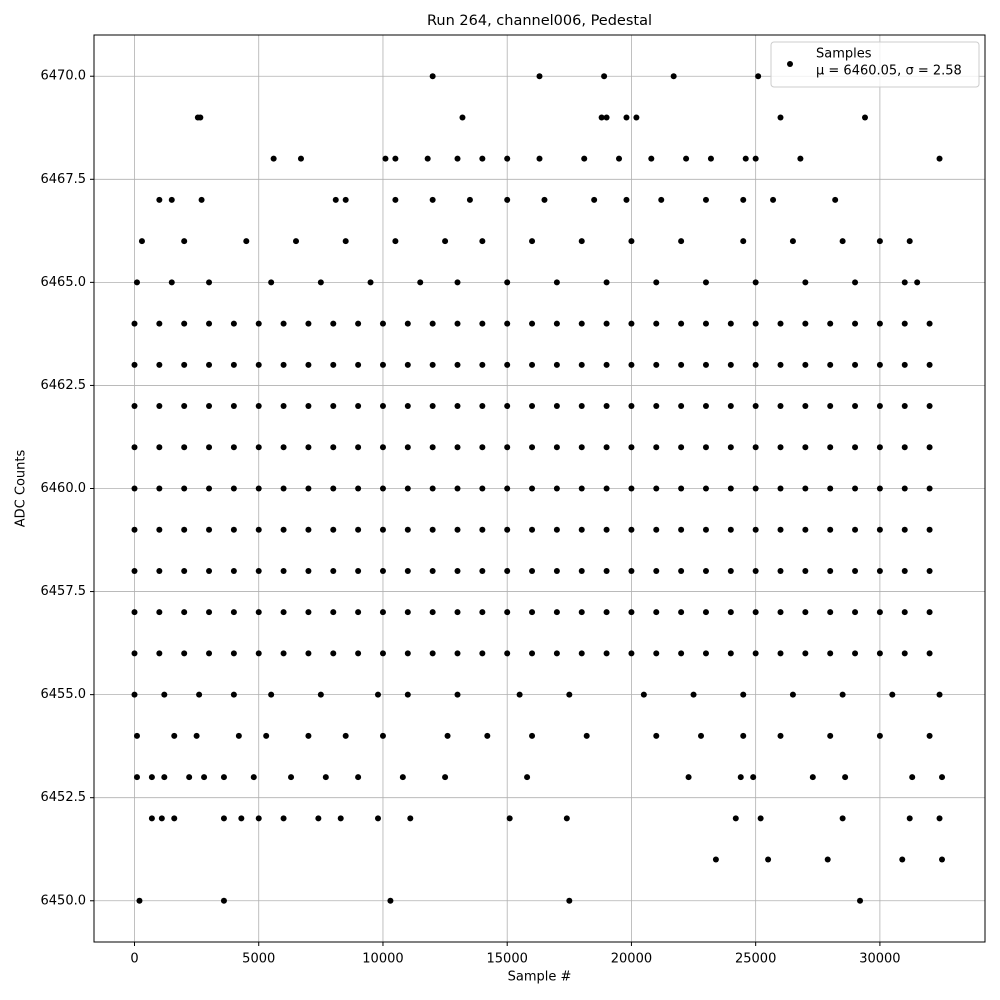 Image resolution: width=1000 pixels, height=1000 pixels. Describe the element at coordinates (64, 797) in the screenshot. I see `y-tick-label: 6452.5` at that location.